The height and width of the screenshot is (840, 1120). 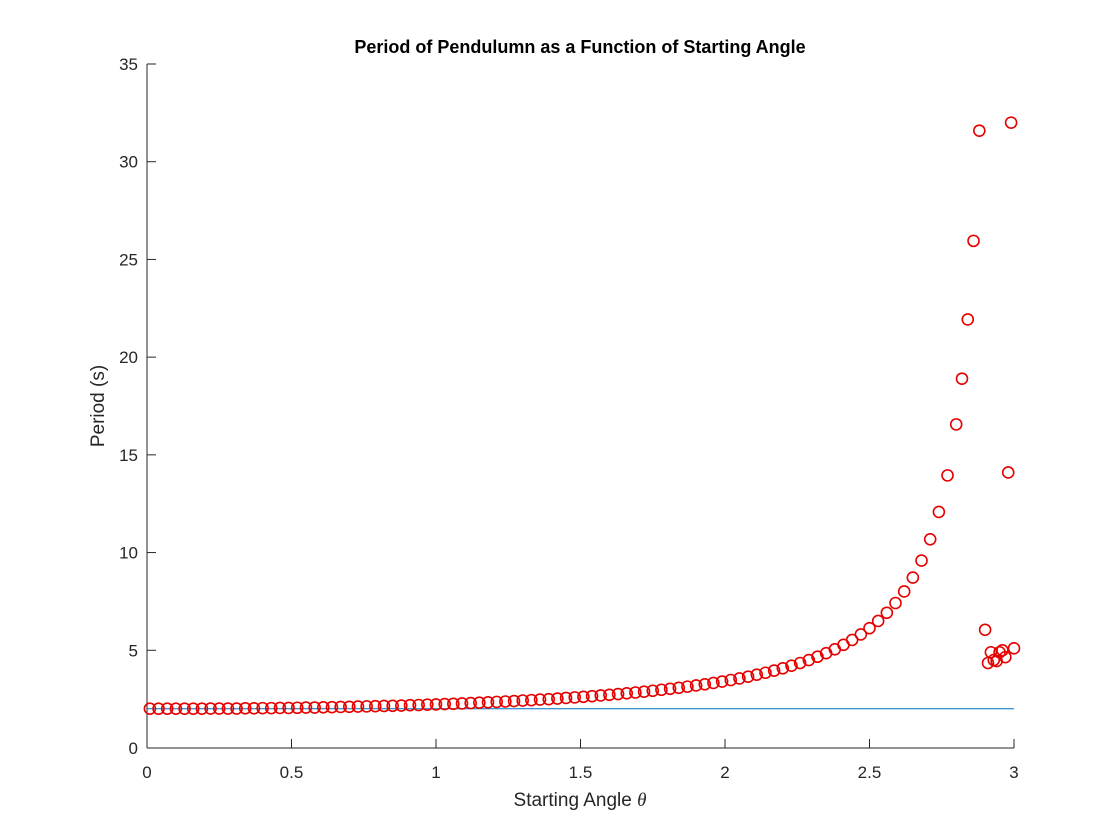 What do you see at coordinates (128, 357) in the screenshot?
I see `y-tick-label: 20` at bounding box center [128, 357].